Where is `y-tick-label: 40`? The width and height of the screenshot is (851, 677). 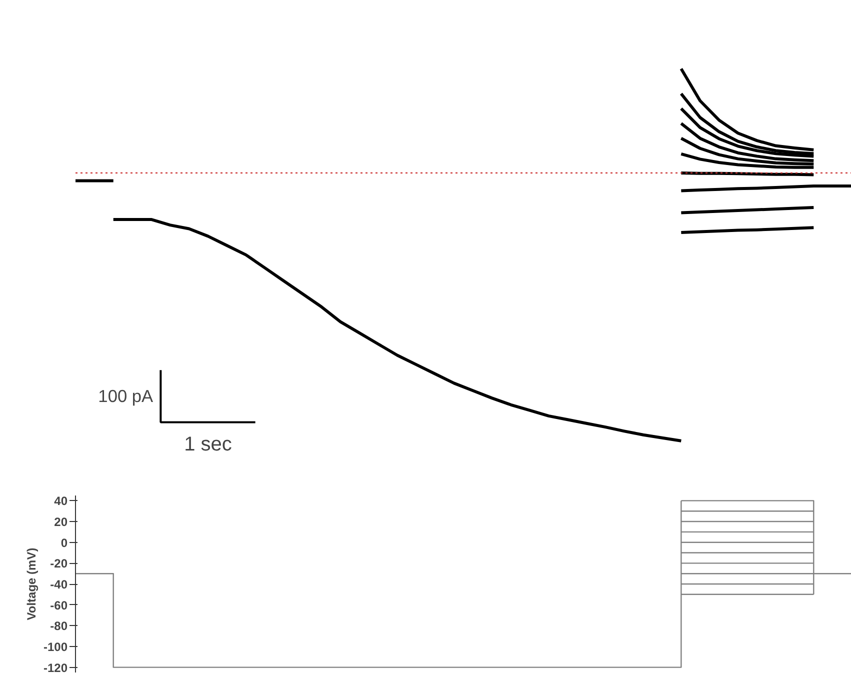 y-tick-label: 40 is located at coordinates (61, 501).